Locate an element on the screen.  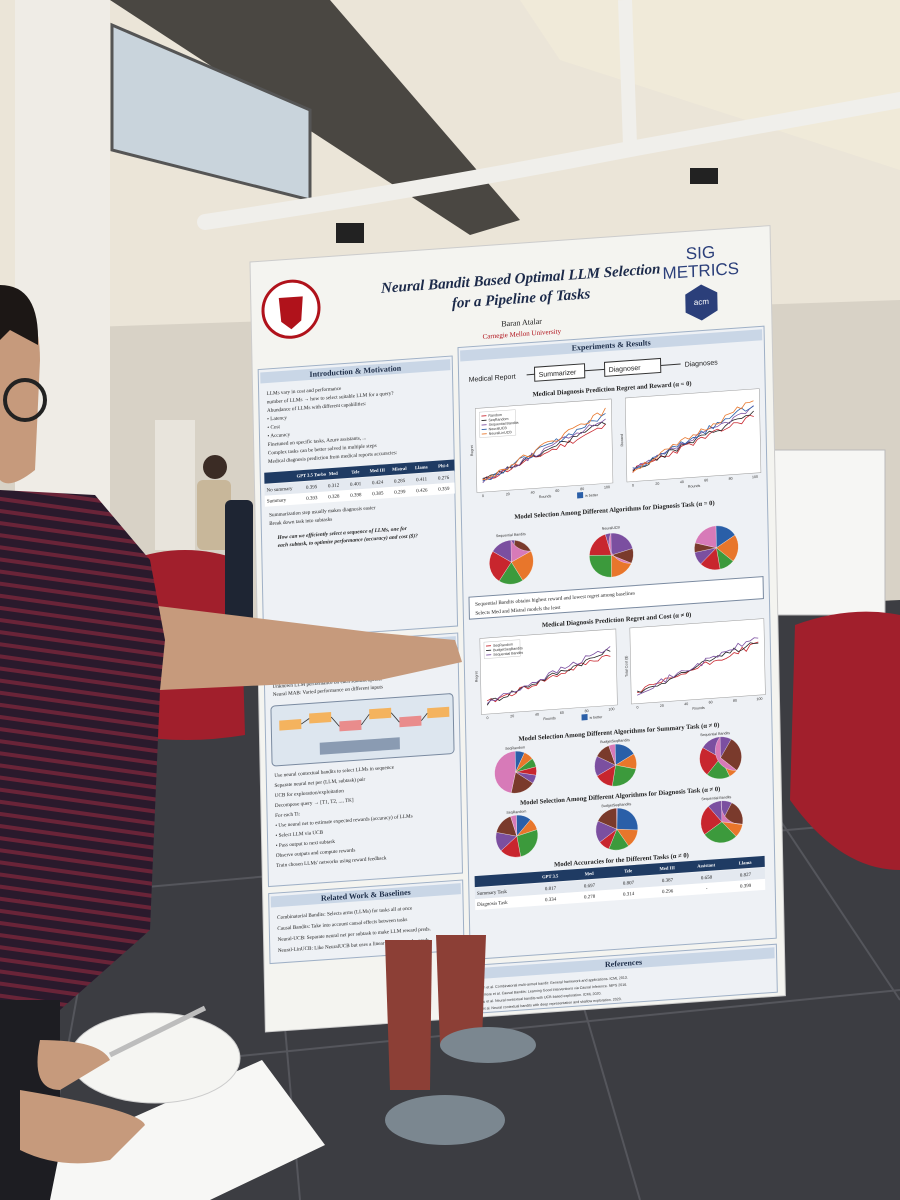
table-cell: 0.401 is located at coordinates (356, 485).